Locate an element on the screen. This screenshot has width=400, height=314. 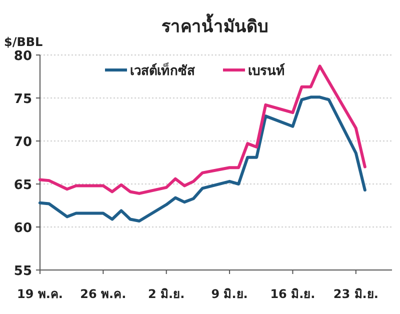
x-tick-label: 16 มิ.ย. is located at coordinates (293, 294).